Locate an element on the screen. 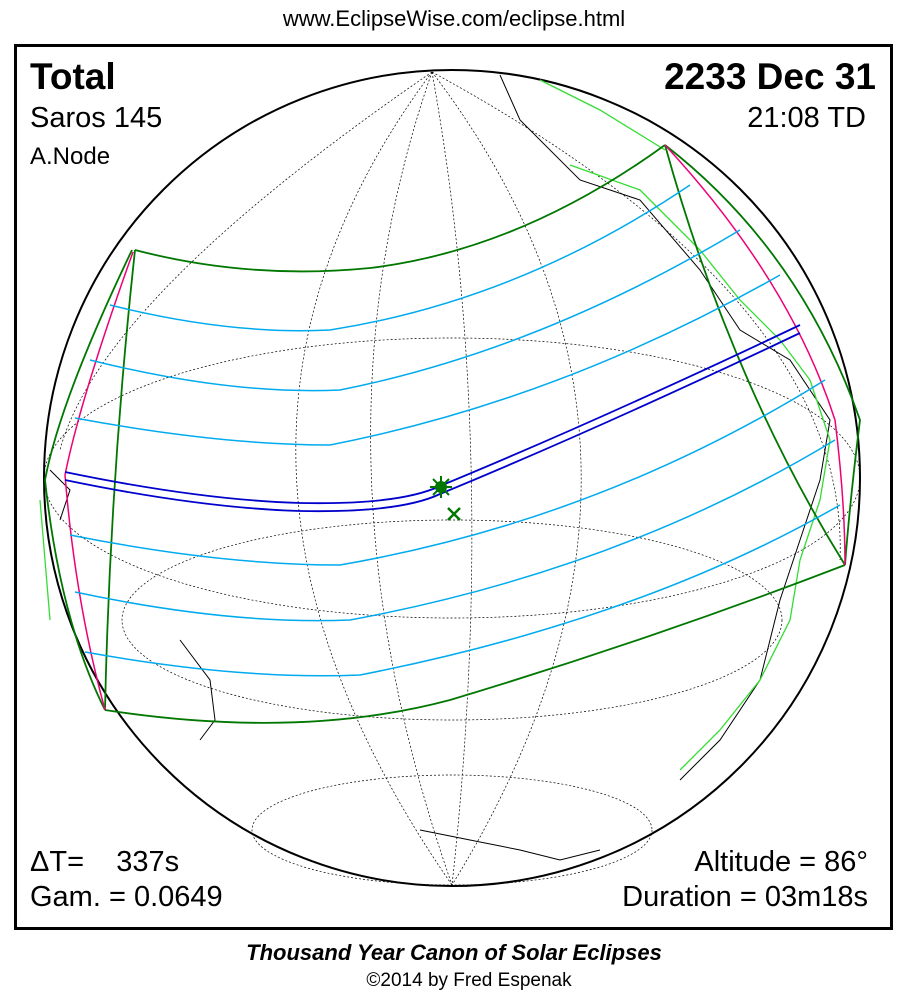 The width and height of the screenshot is (908, 1004). greatest-duration-icon is located at coordinates (454, 514).